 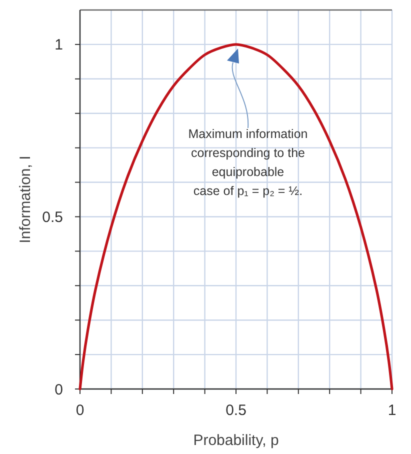 What do you see at coordinates (58, 45) in the screenshot?
I see `y-tick-label: 1` at bounding box center [58, 45].